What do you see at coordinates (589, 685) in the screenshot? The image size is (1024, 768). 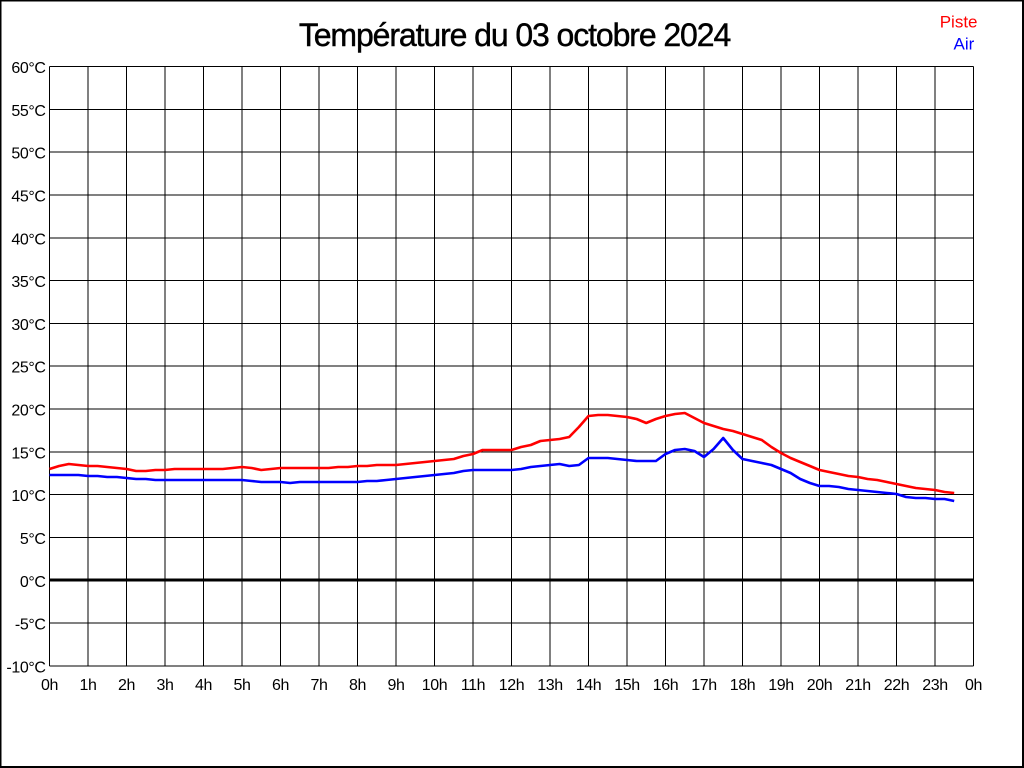 I see `svg-text: 14h` at bounding box center [589, 685].